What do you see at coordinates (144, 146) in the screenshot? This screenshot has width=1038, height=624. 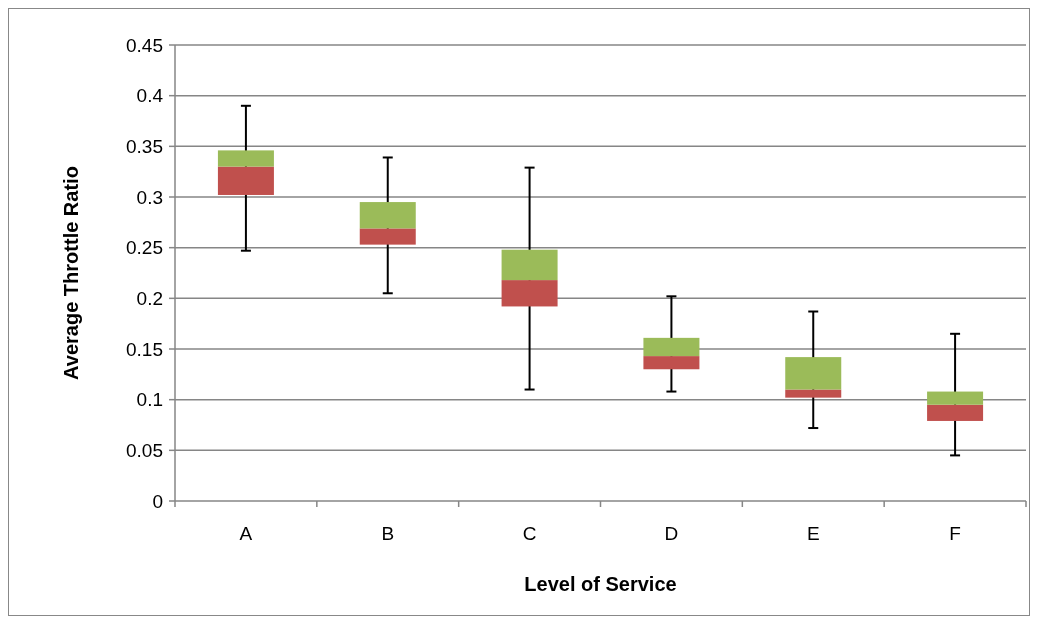 I see `y-tick-label: 0.35` at bounding box center [144, 146].